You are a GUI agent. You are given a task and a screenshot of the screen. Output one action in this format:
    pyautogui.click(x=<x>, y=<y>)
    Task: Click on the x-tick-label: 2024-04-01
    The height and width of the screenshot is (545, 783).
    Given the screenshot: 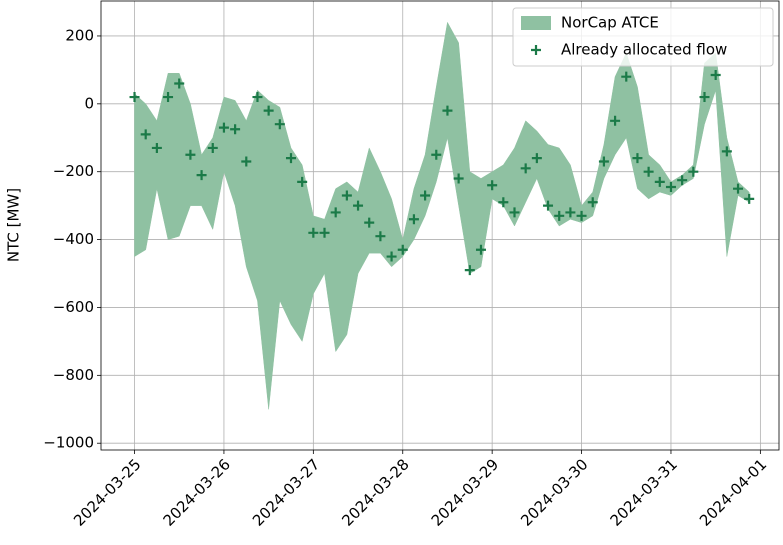 What is the action you would take?
    pyautogui.click(x=733, y=492)
    